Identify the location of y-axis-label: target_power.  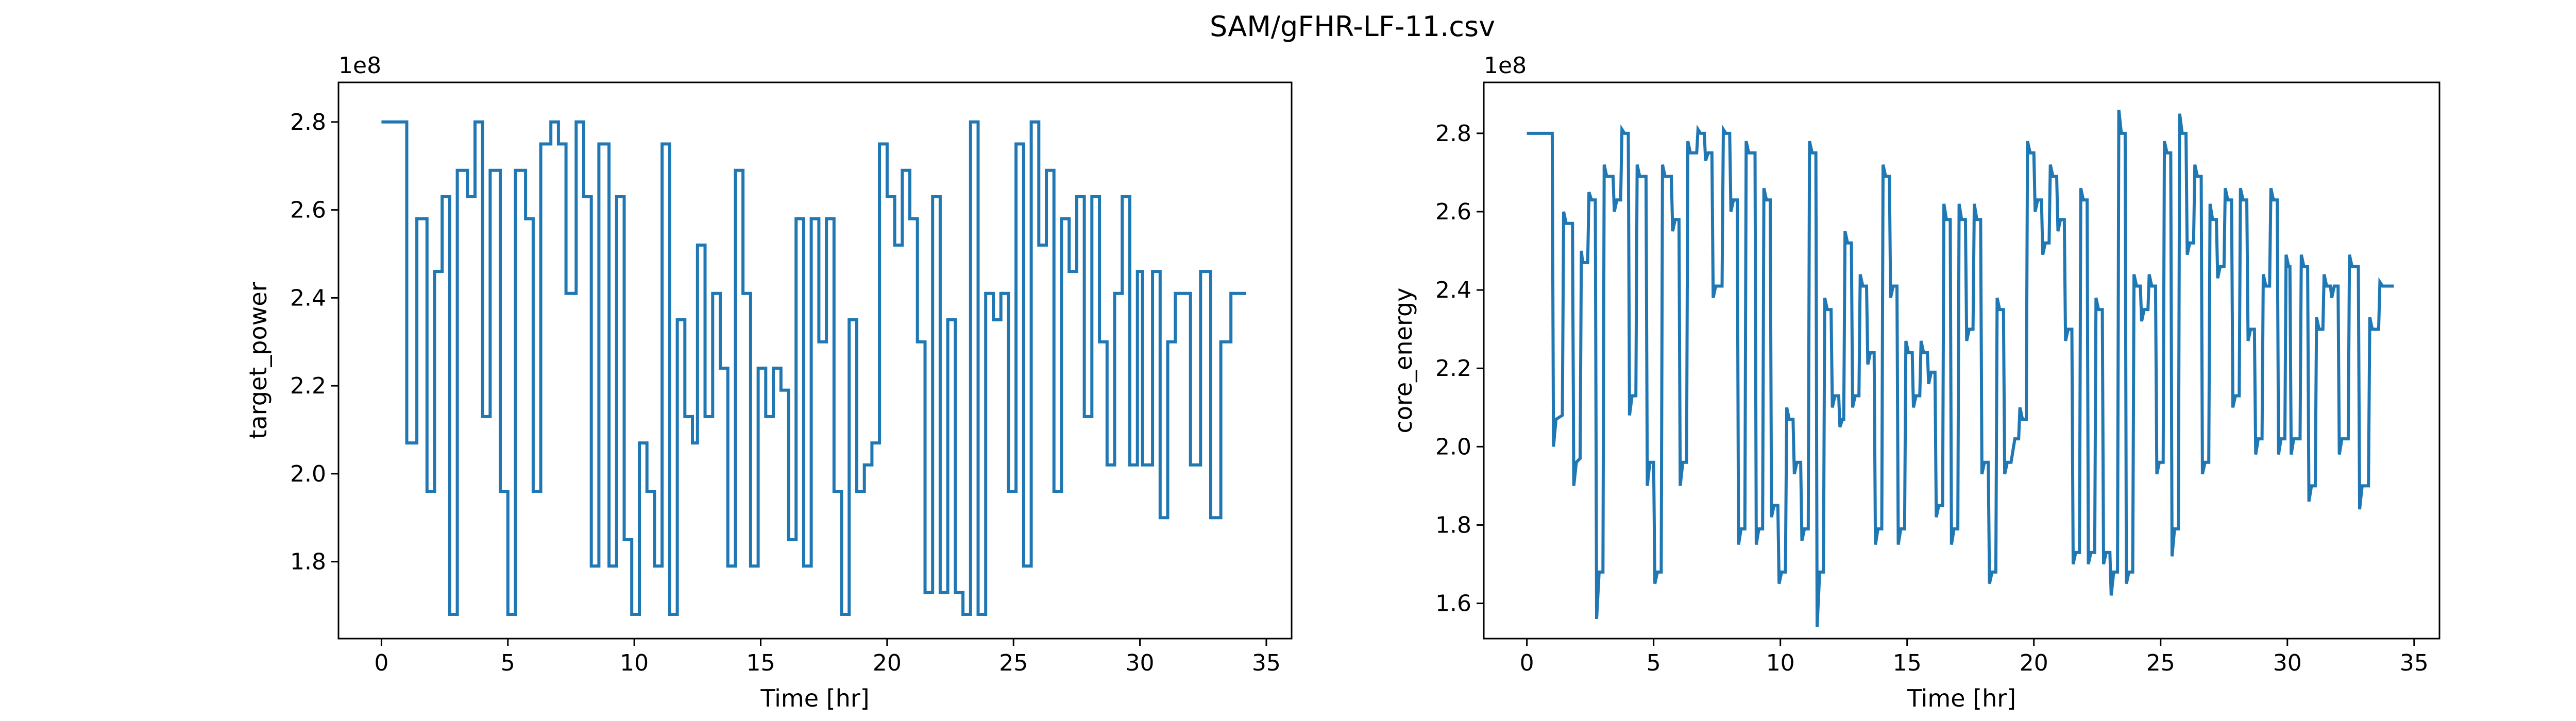
(258, 360).